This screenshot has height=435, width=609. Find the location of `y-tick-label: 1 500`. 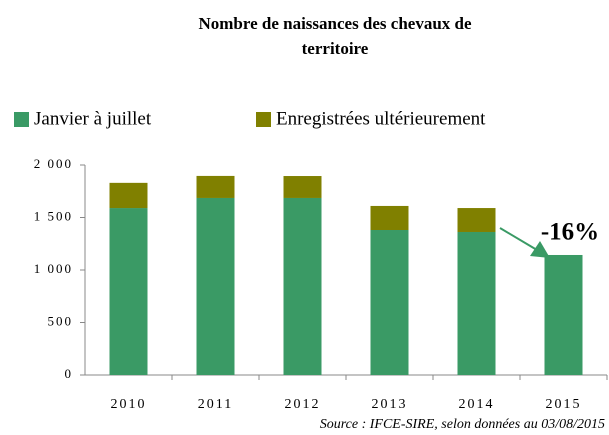

y-tick-label: 1 500 is located at coordinates (53, 215).